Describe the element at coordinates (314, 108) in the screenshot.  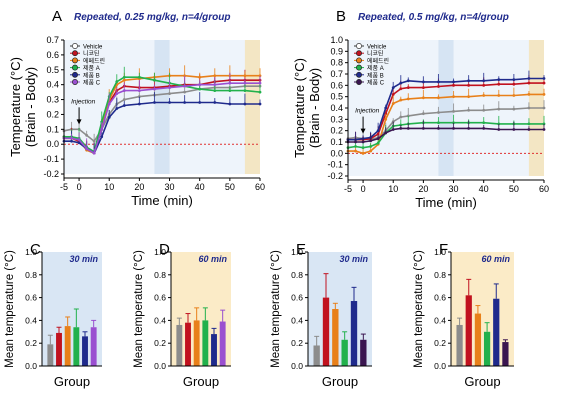
I see `y-axis-label-sub: (Brain - Body)` at that location.